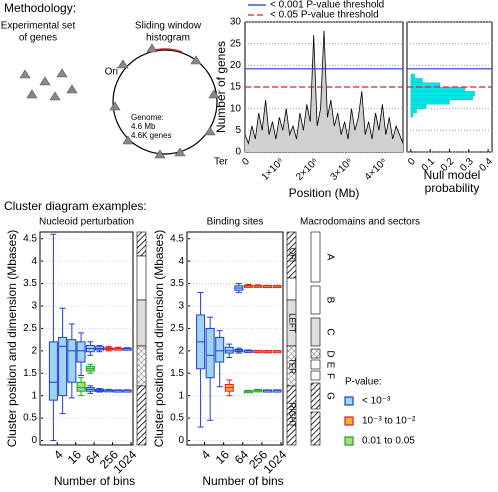 The height and width of the screenshot is (492, 498). What do you see at coordinates (329, 353) in the screenshot?
I see `sector-label: D` at bounding box center [329, 353].